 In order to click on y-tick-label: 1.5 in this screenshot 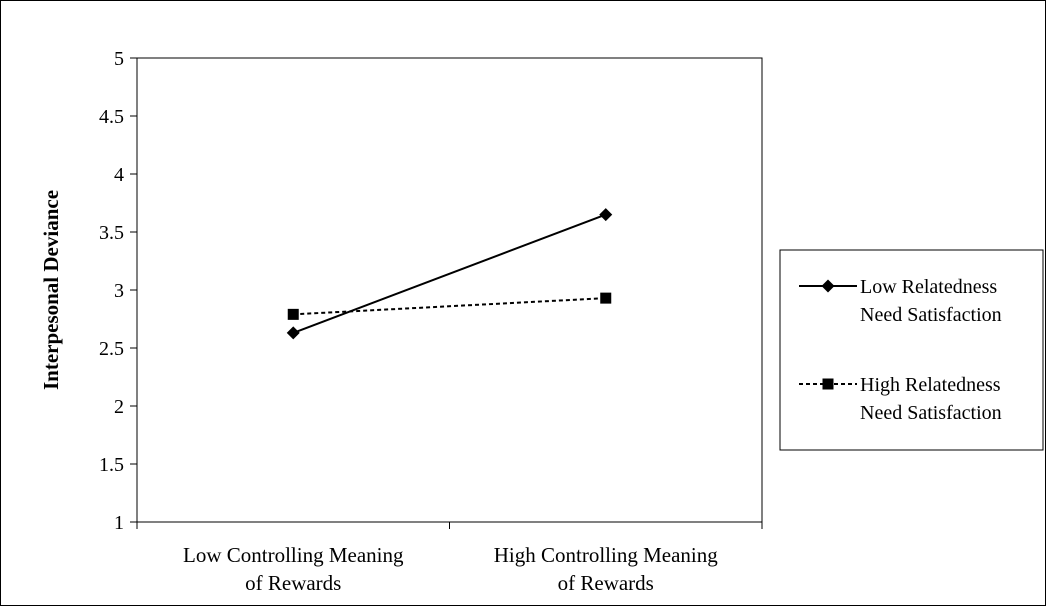, I will do `click(111, 465)`.